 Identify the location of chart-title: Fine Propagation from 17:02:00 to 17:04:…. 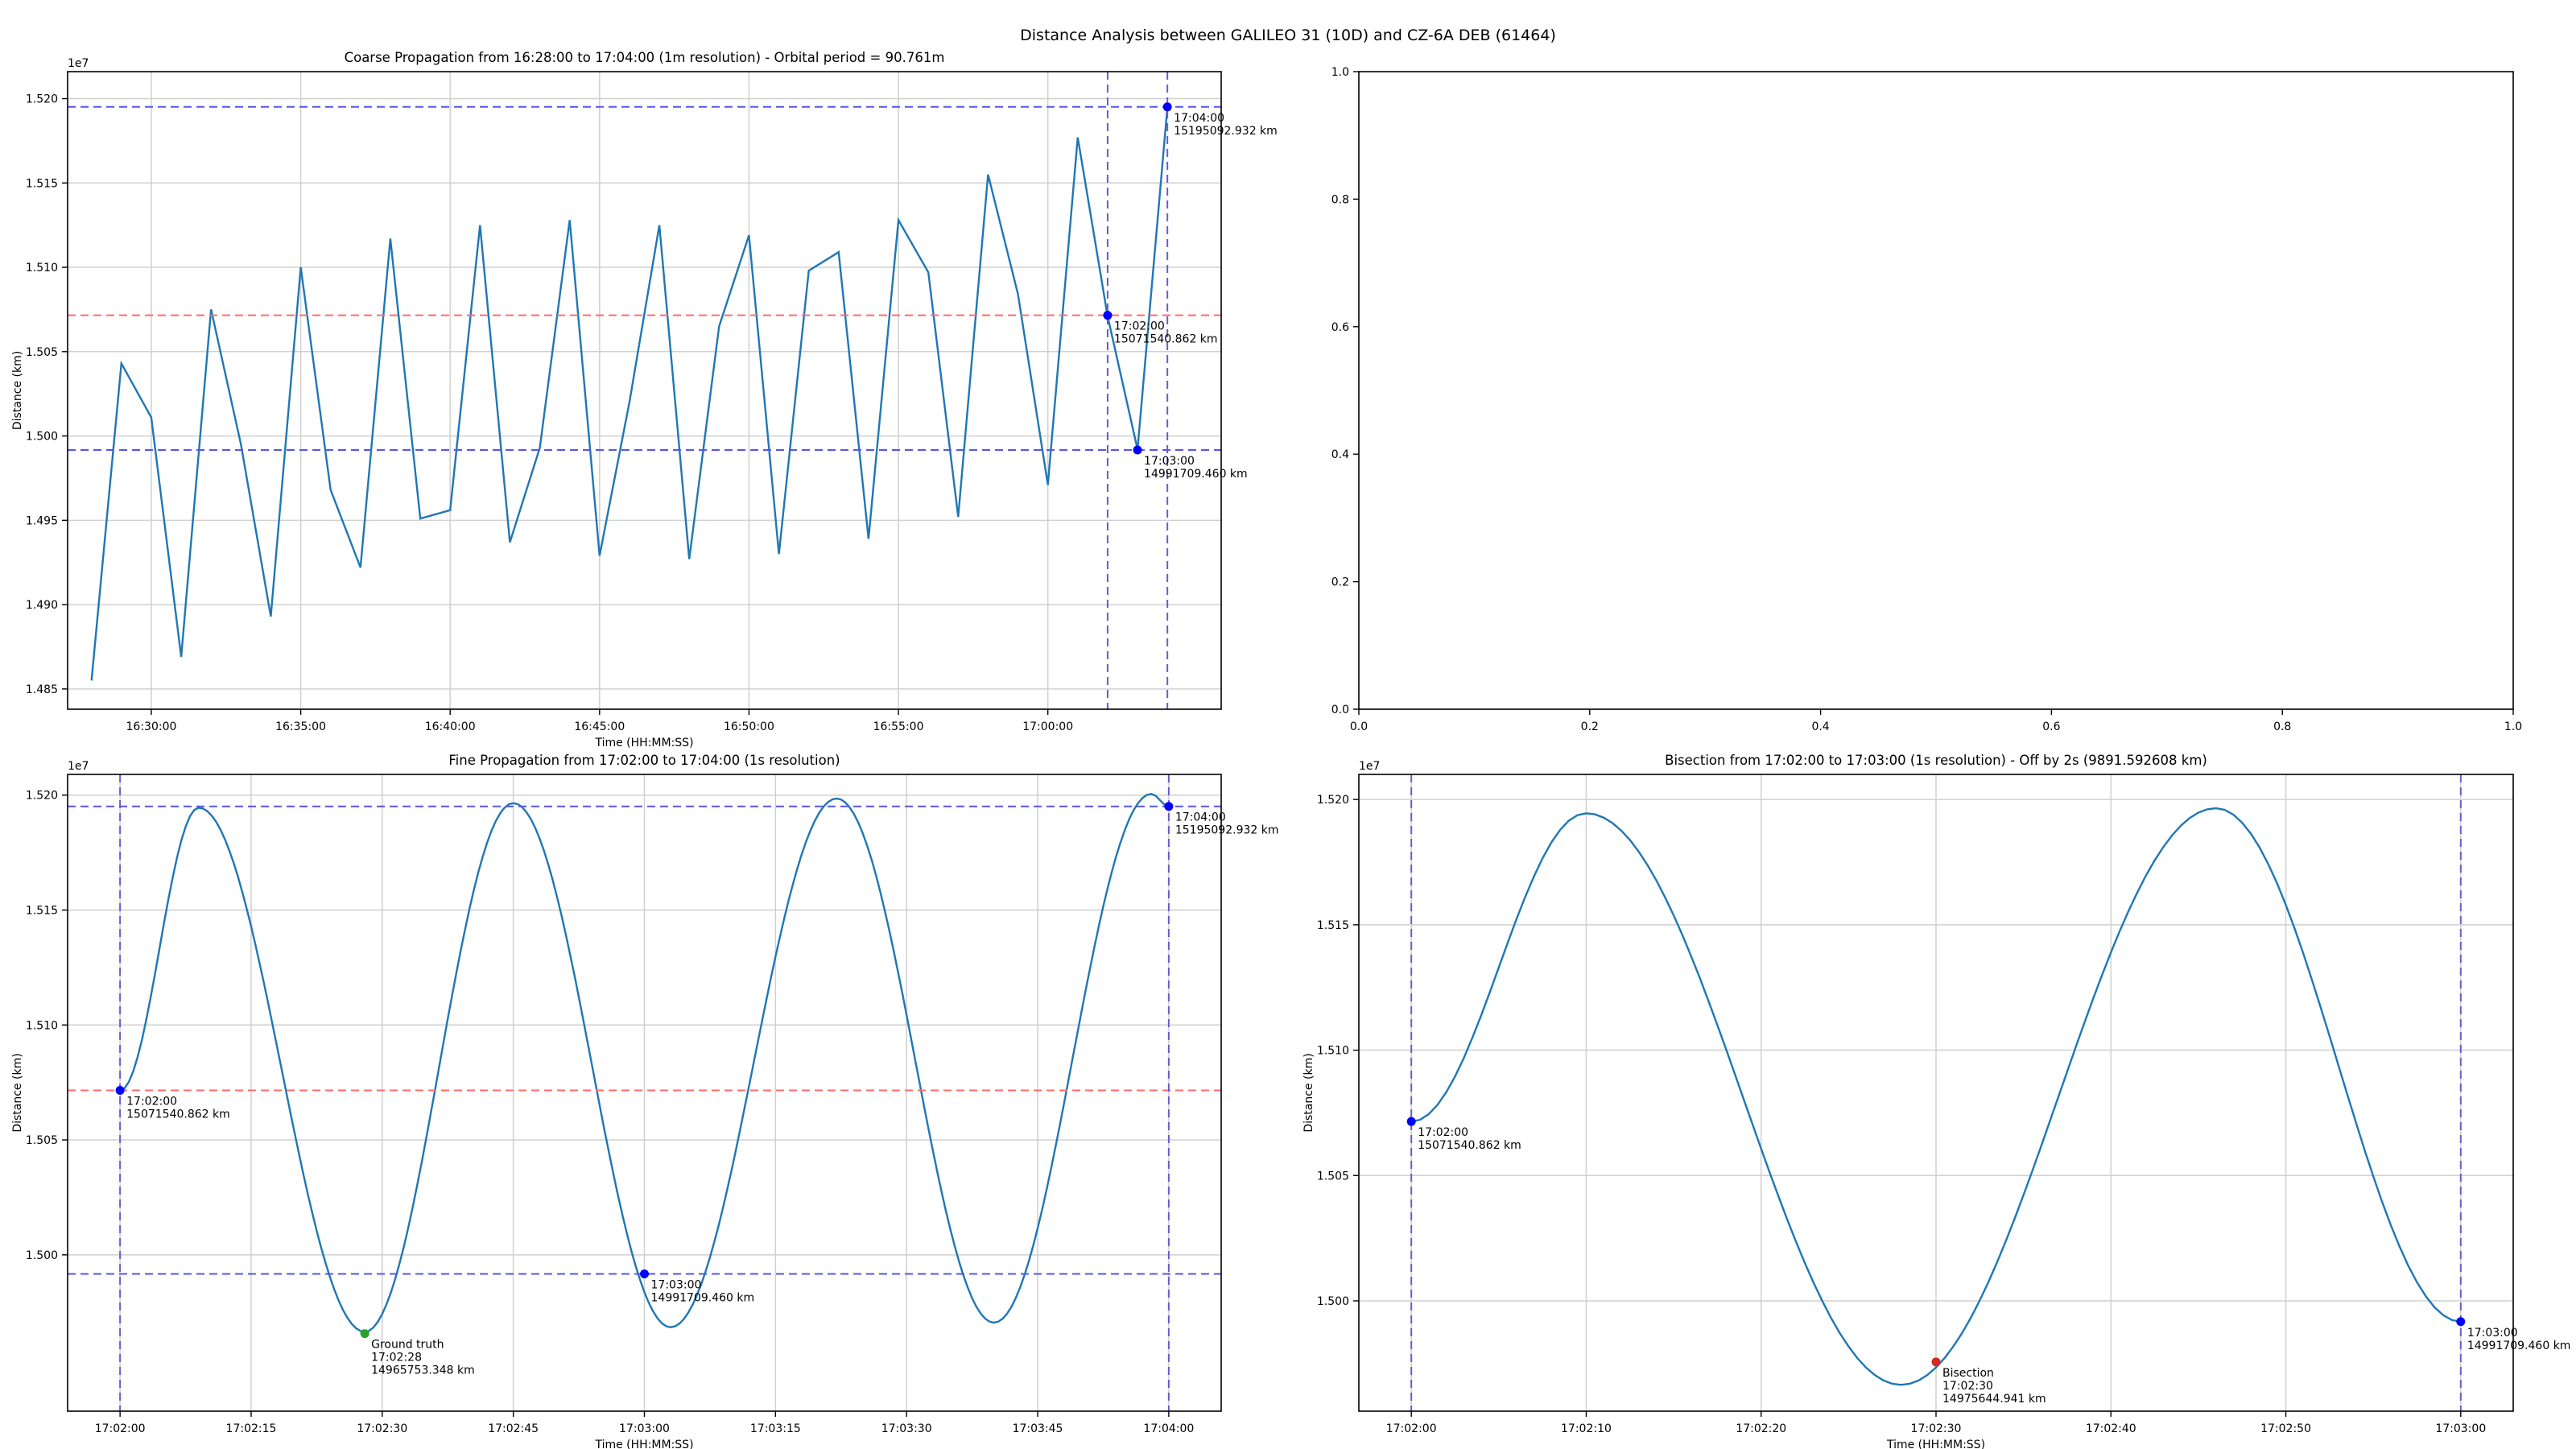
(644, 760).